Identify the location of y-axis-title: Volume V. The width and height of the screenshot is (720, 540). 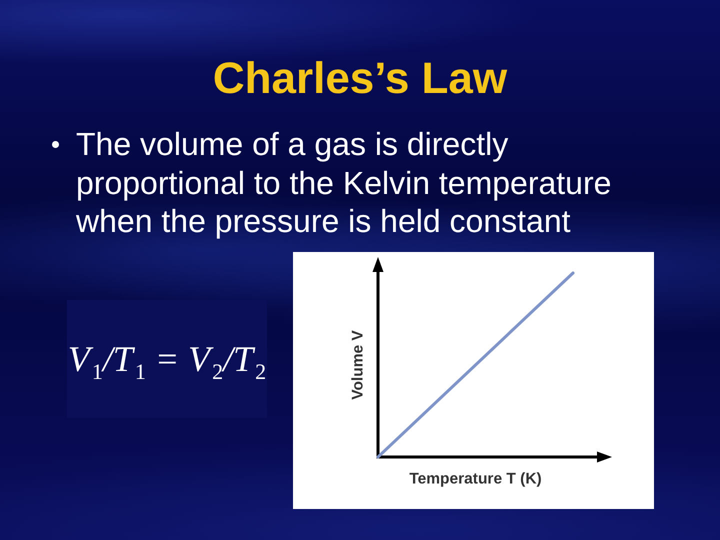
(357, 365).